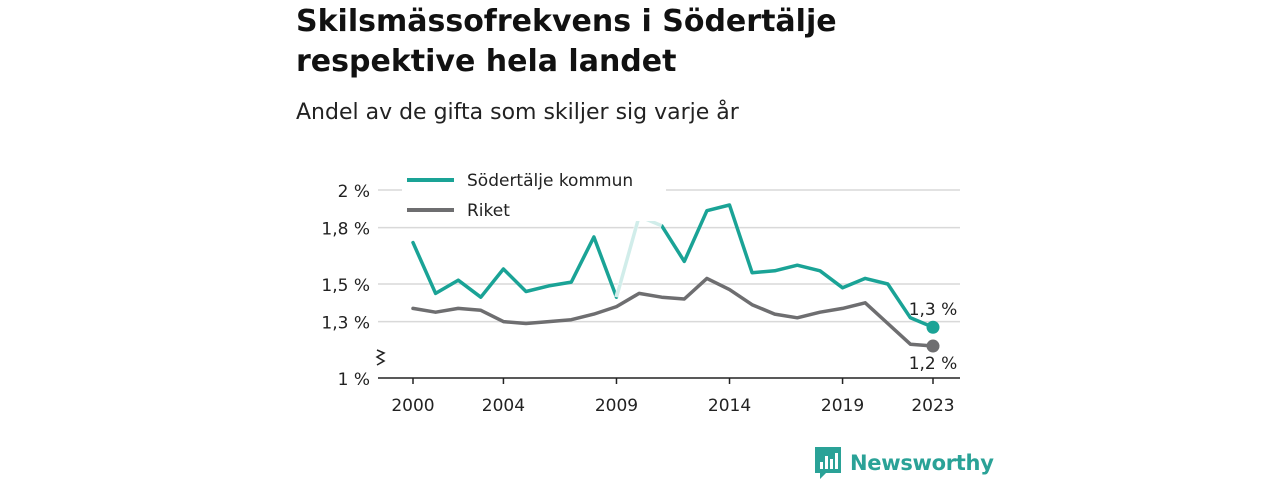 Image resolution: width=1280 pixels, height=480 pixels. Describe the element at coordinates (933, 310) in the screenshot. I see `end-label-sodertalje: 1,3 %` at that location.